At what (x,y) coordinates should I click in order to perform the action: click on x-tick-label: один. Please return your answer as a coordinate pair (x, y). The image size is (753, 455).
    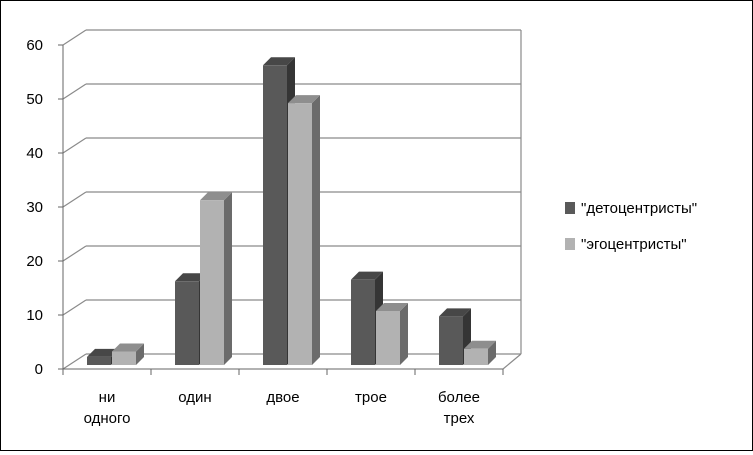
    Looking at the image, I should click on (194, 397).